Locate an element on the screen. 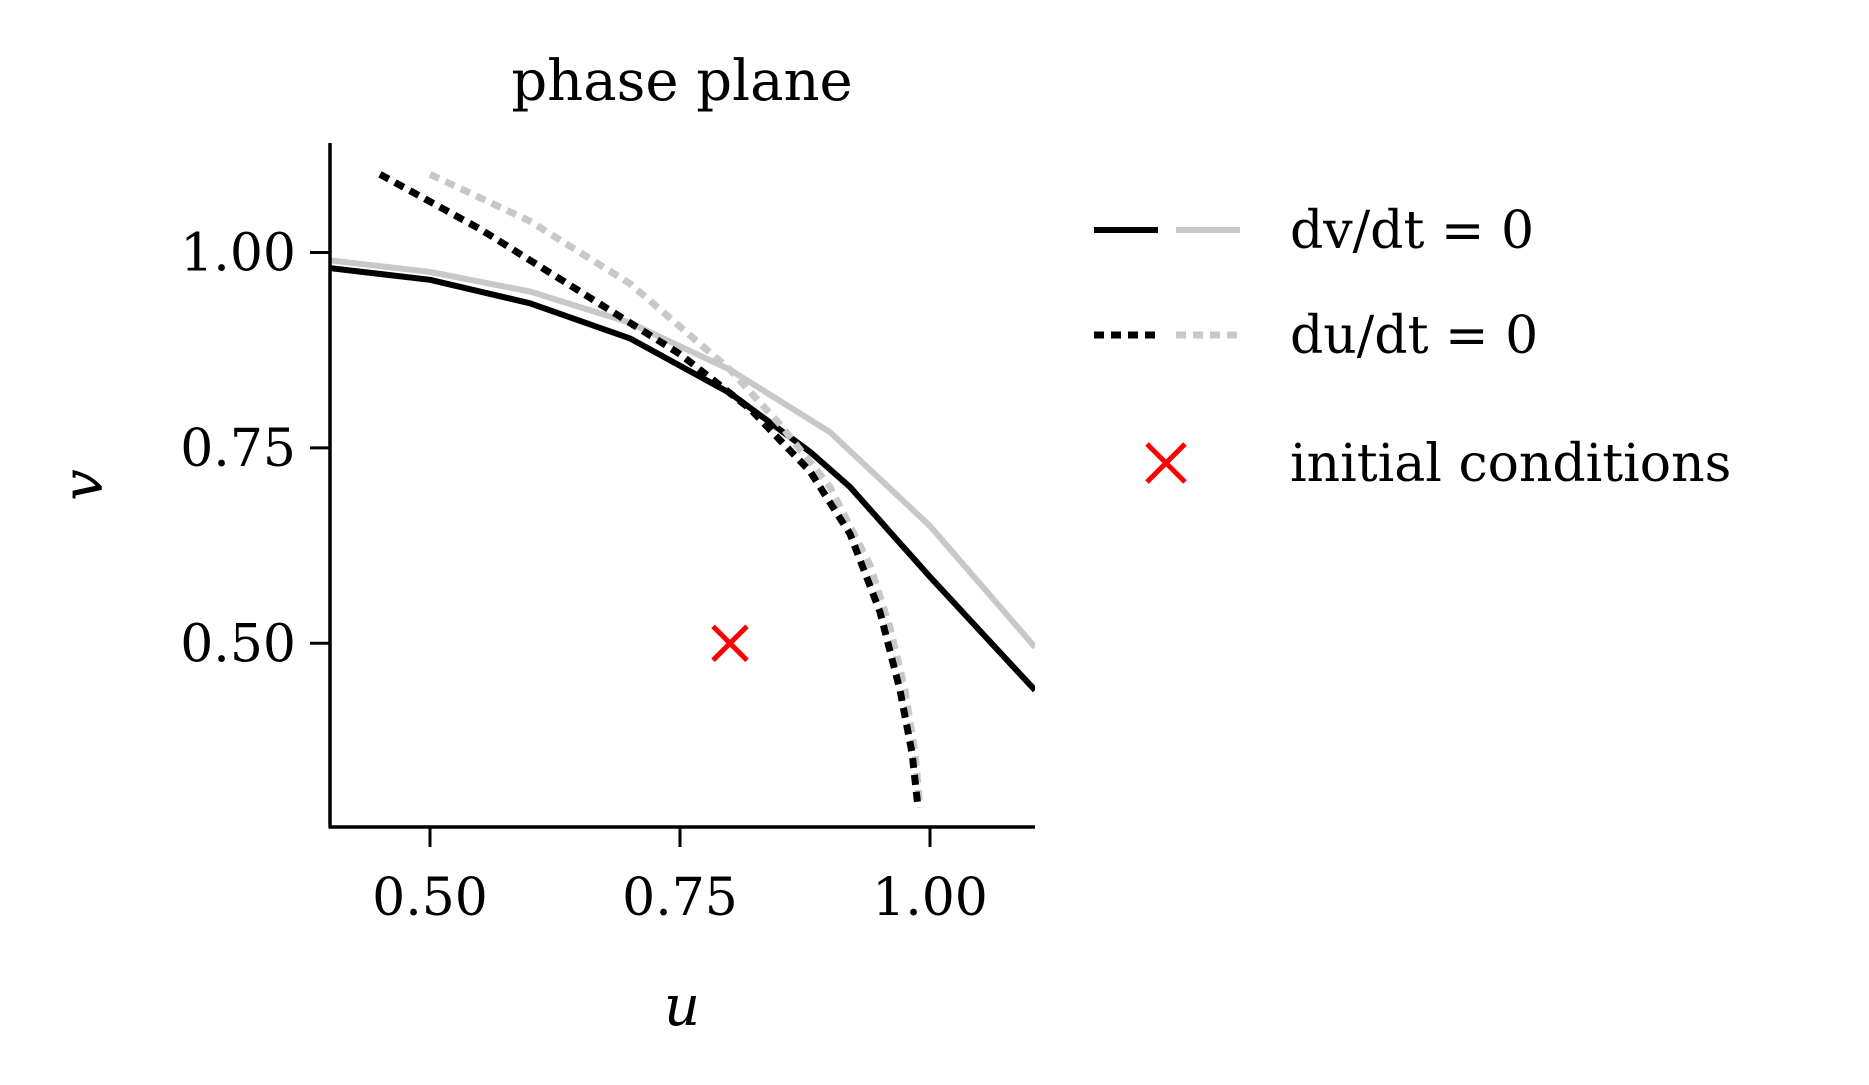 This screenshot has width=1869, height=1085. y-tick-label: 0.50 is located at coordinates (238, 644).